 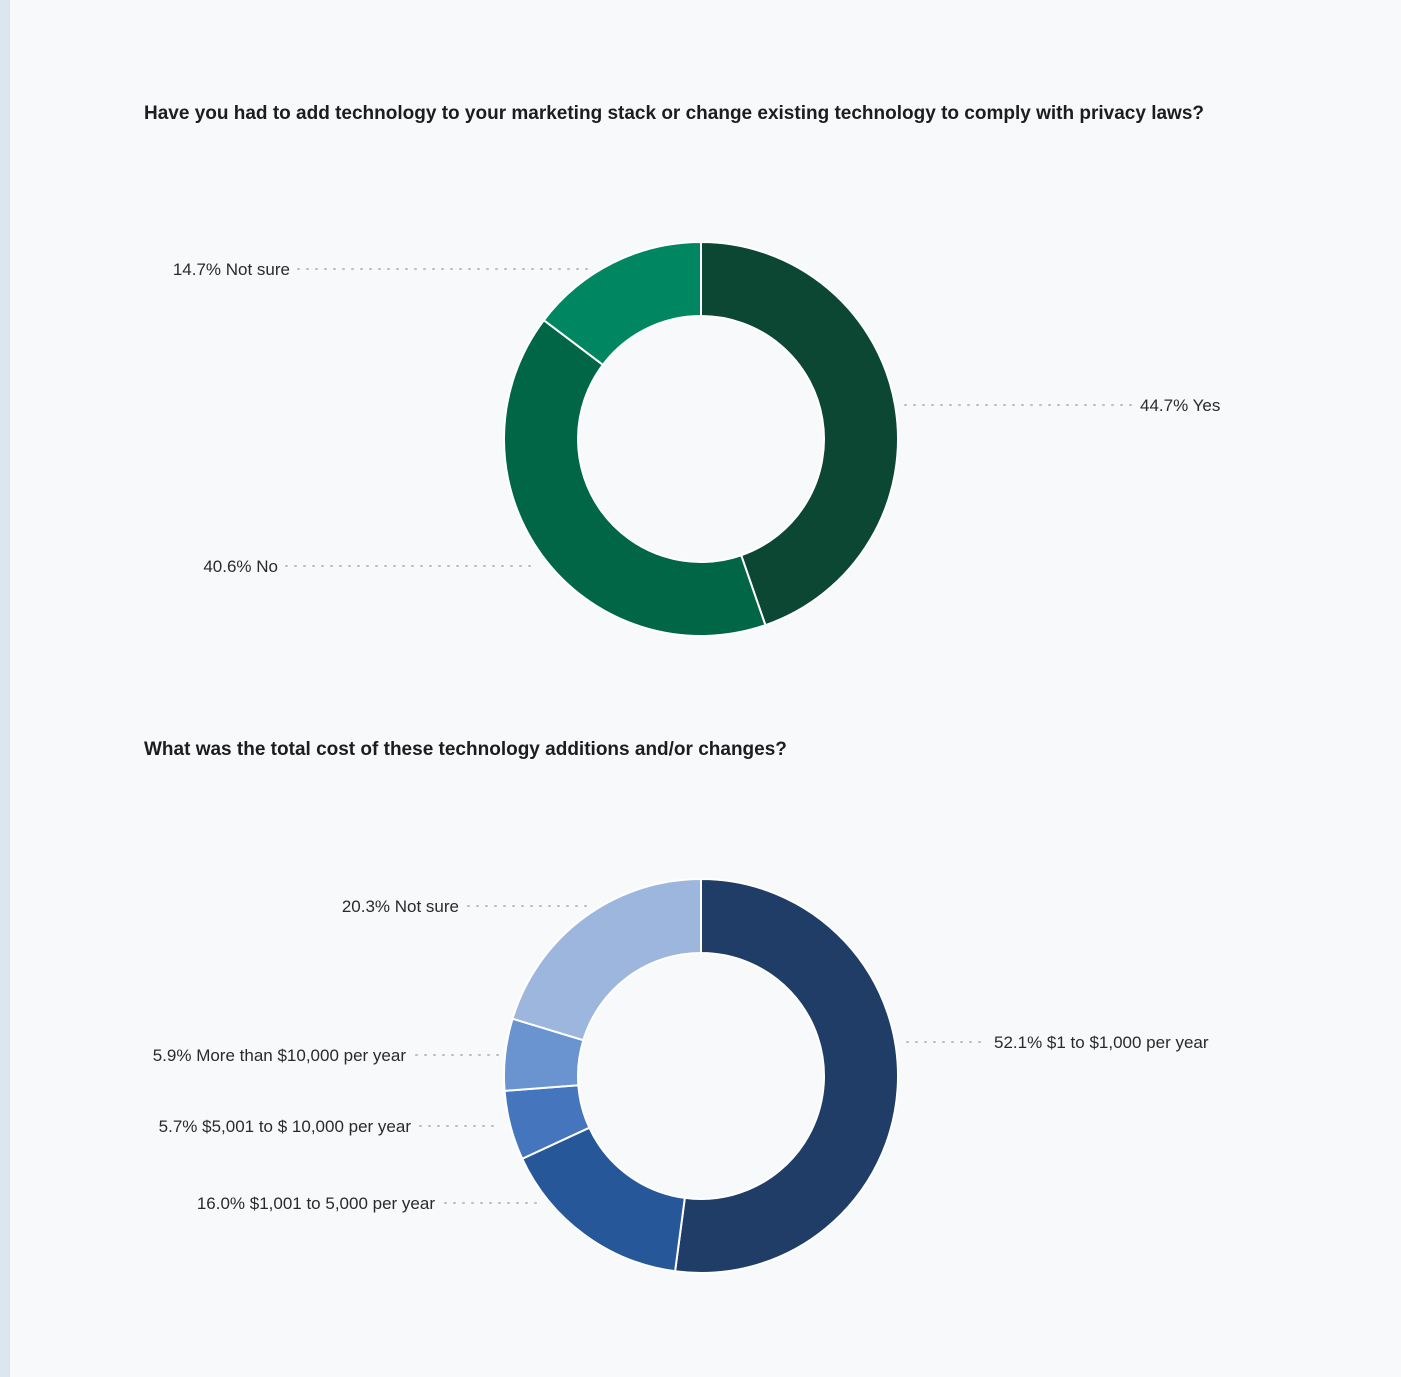 What do you see at coordinates (603, 1199) in the screenshot?
I see `cost-slice-1-001-to-5-000-per-year` at bounding box center [603, 1199].